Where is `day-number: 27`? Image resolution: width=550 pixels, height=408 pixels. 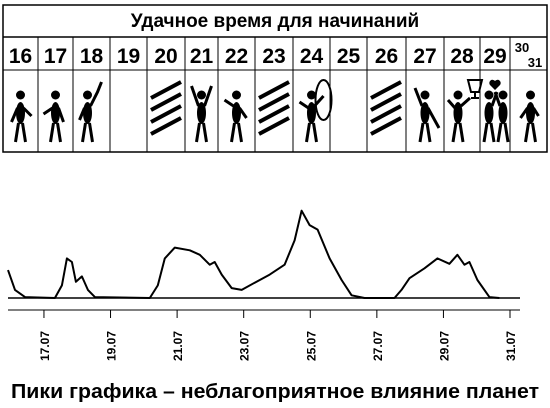
day-number: 27 is located at coordinates (424, 56).